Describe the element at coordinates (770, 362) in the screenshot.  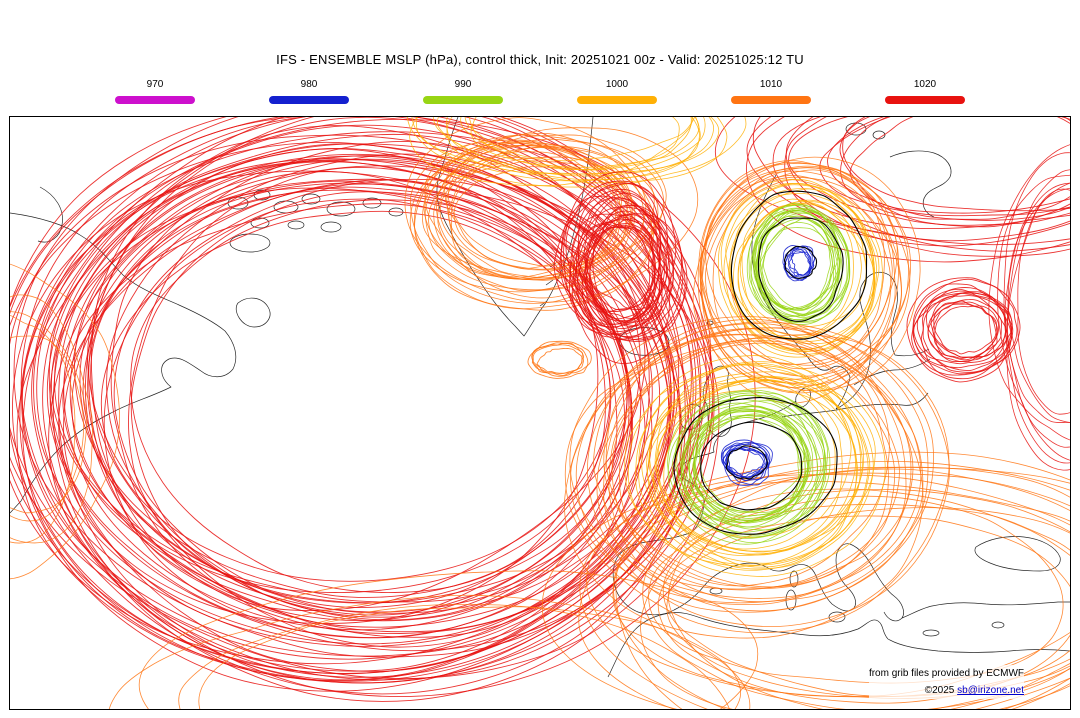
I see `control-run-layer` at that location.